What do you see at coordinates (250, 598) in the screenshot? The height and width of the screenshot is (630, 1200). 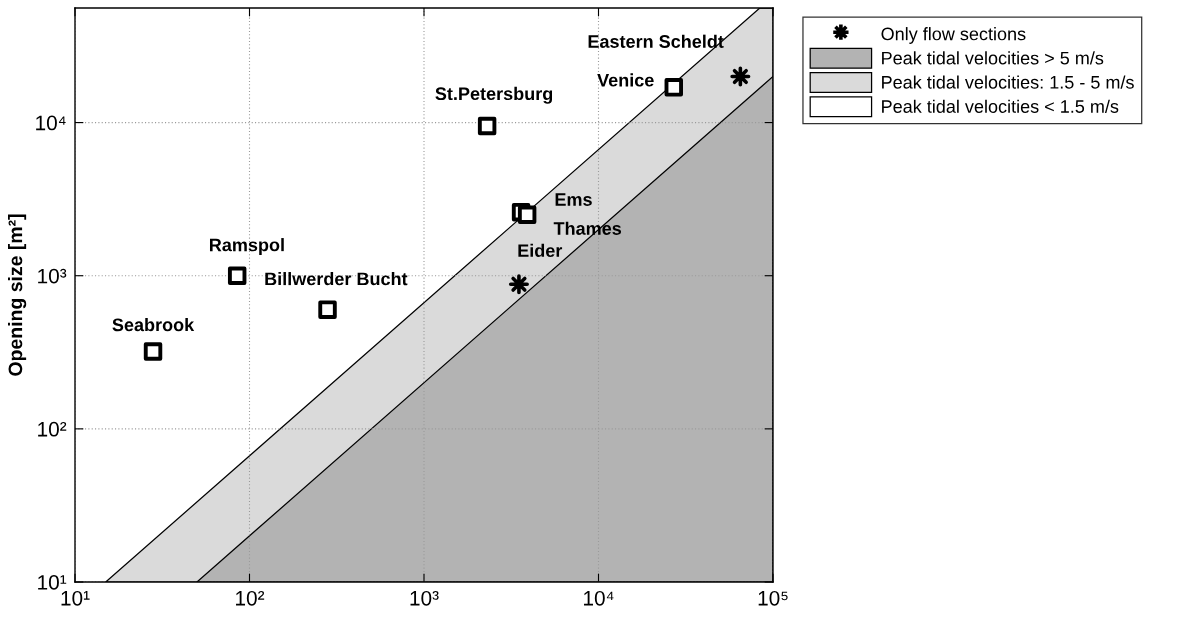 I see `x-tick-label: 10²` at bounding box center [250, 598].